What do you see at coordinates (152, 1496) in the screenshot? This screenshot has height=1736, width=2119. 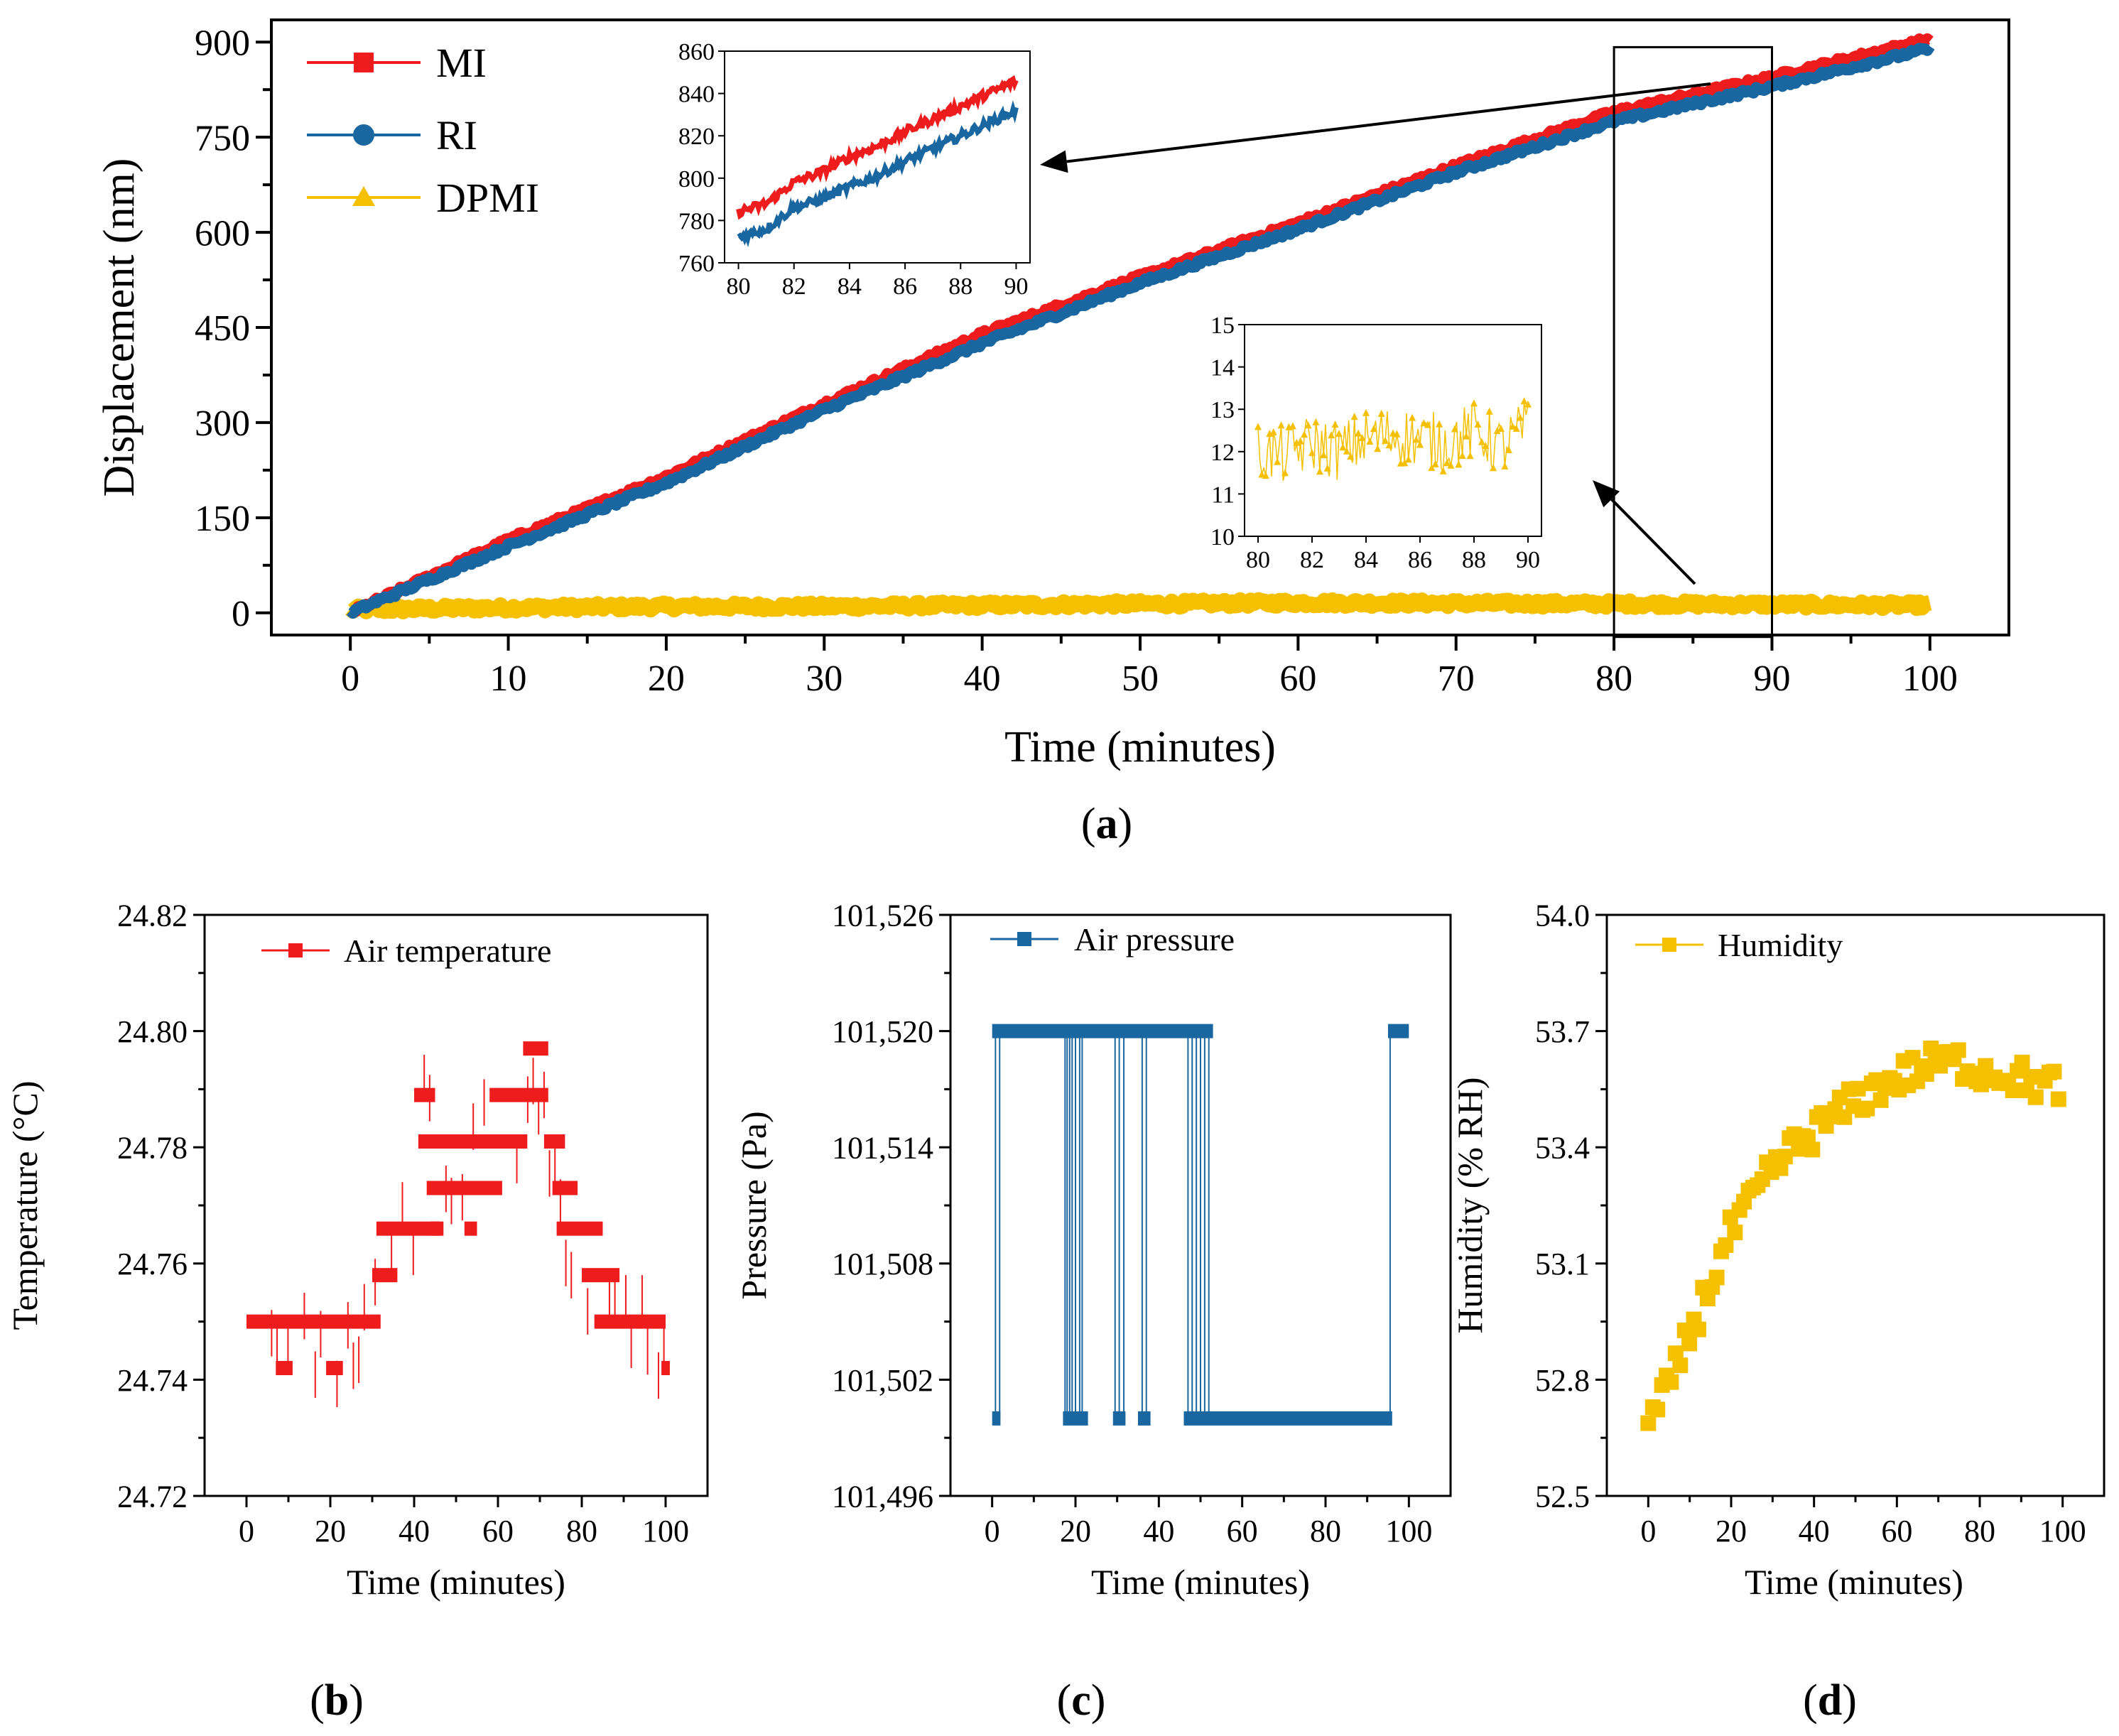 I see `y-tick-label: 24.72` at bounding box center [152, 1496].